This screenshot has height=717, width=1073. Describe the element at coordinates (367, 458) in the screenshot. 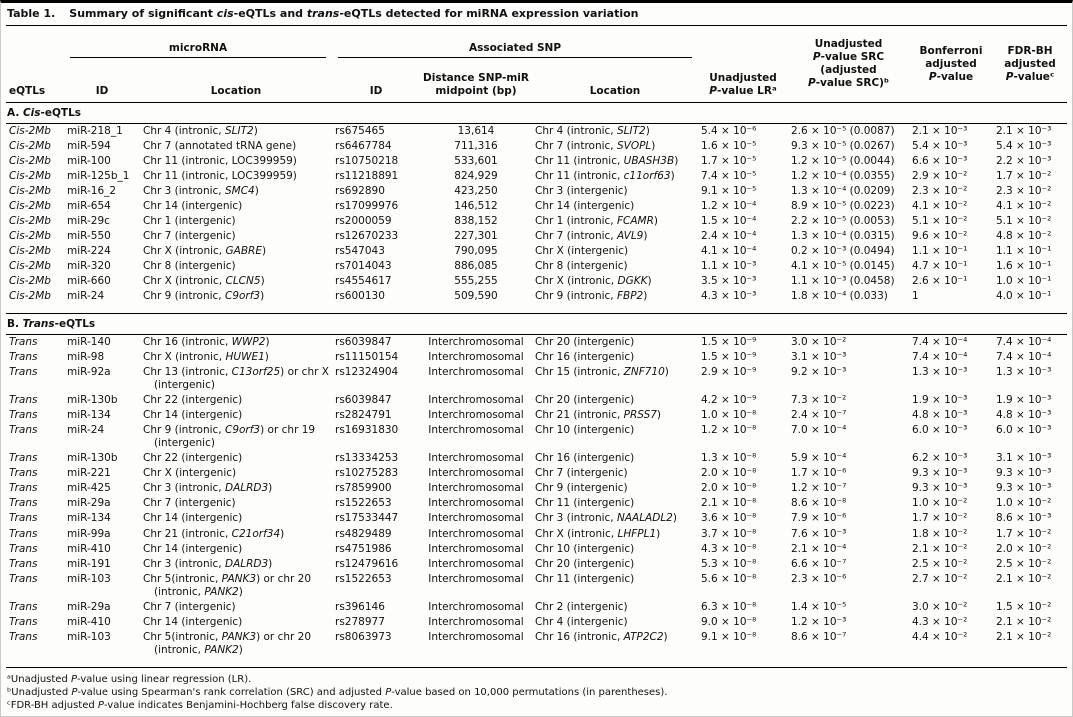

I see `cell-snp-id: rs13334253` at that location.